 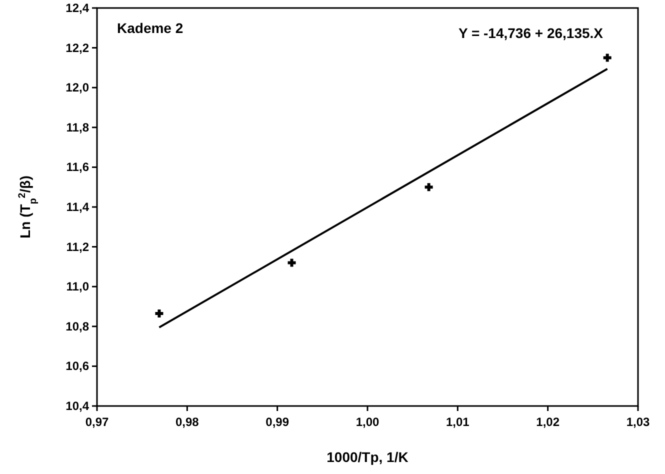 What do you see at coordinates (78, 406) in the screenshot?
I see `y-tick-label: 10,4` at bounding box center [78, 406].